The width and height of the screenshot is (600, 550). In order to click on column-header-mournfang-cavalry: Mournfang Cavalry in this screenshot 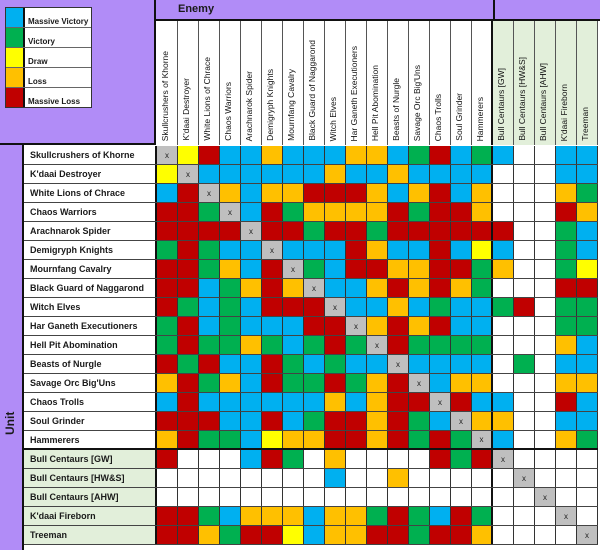, I will do `click(293, 83)`.